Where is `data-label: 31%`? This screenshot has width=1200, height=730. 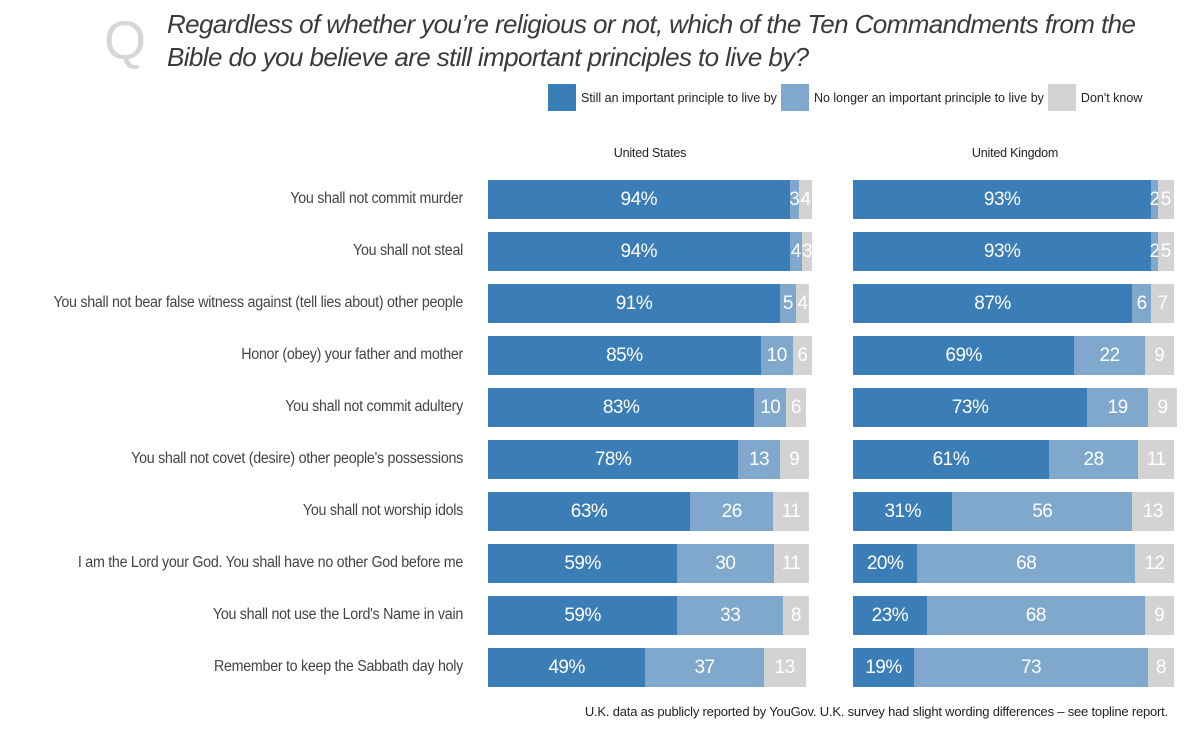
data-label: 31% is located at coordinates (902, 511).